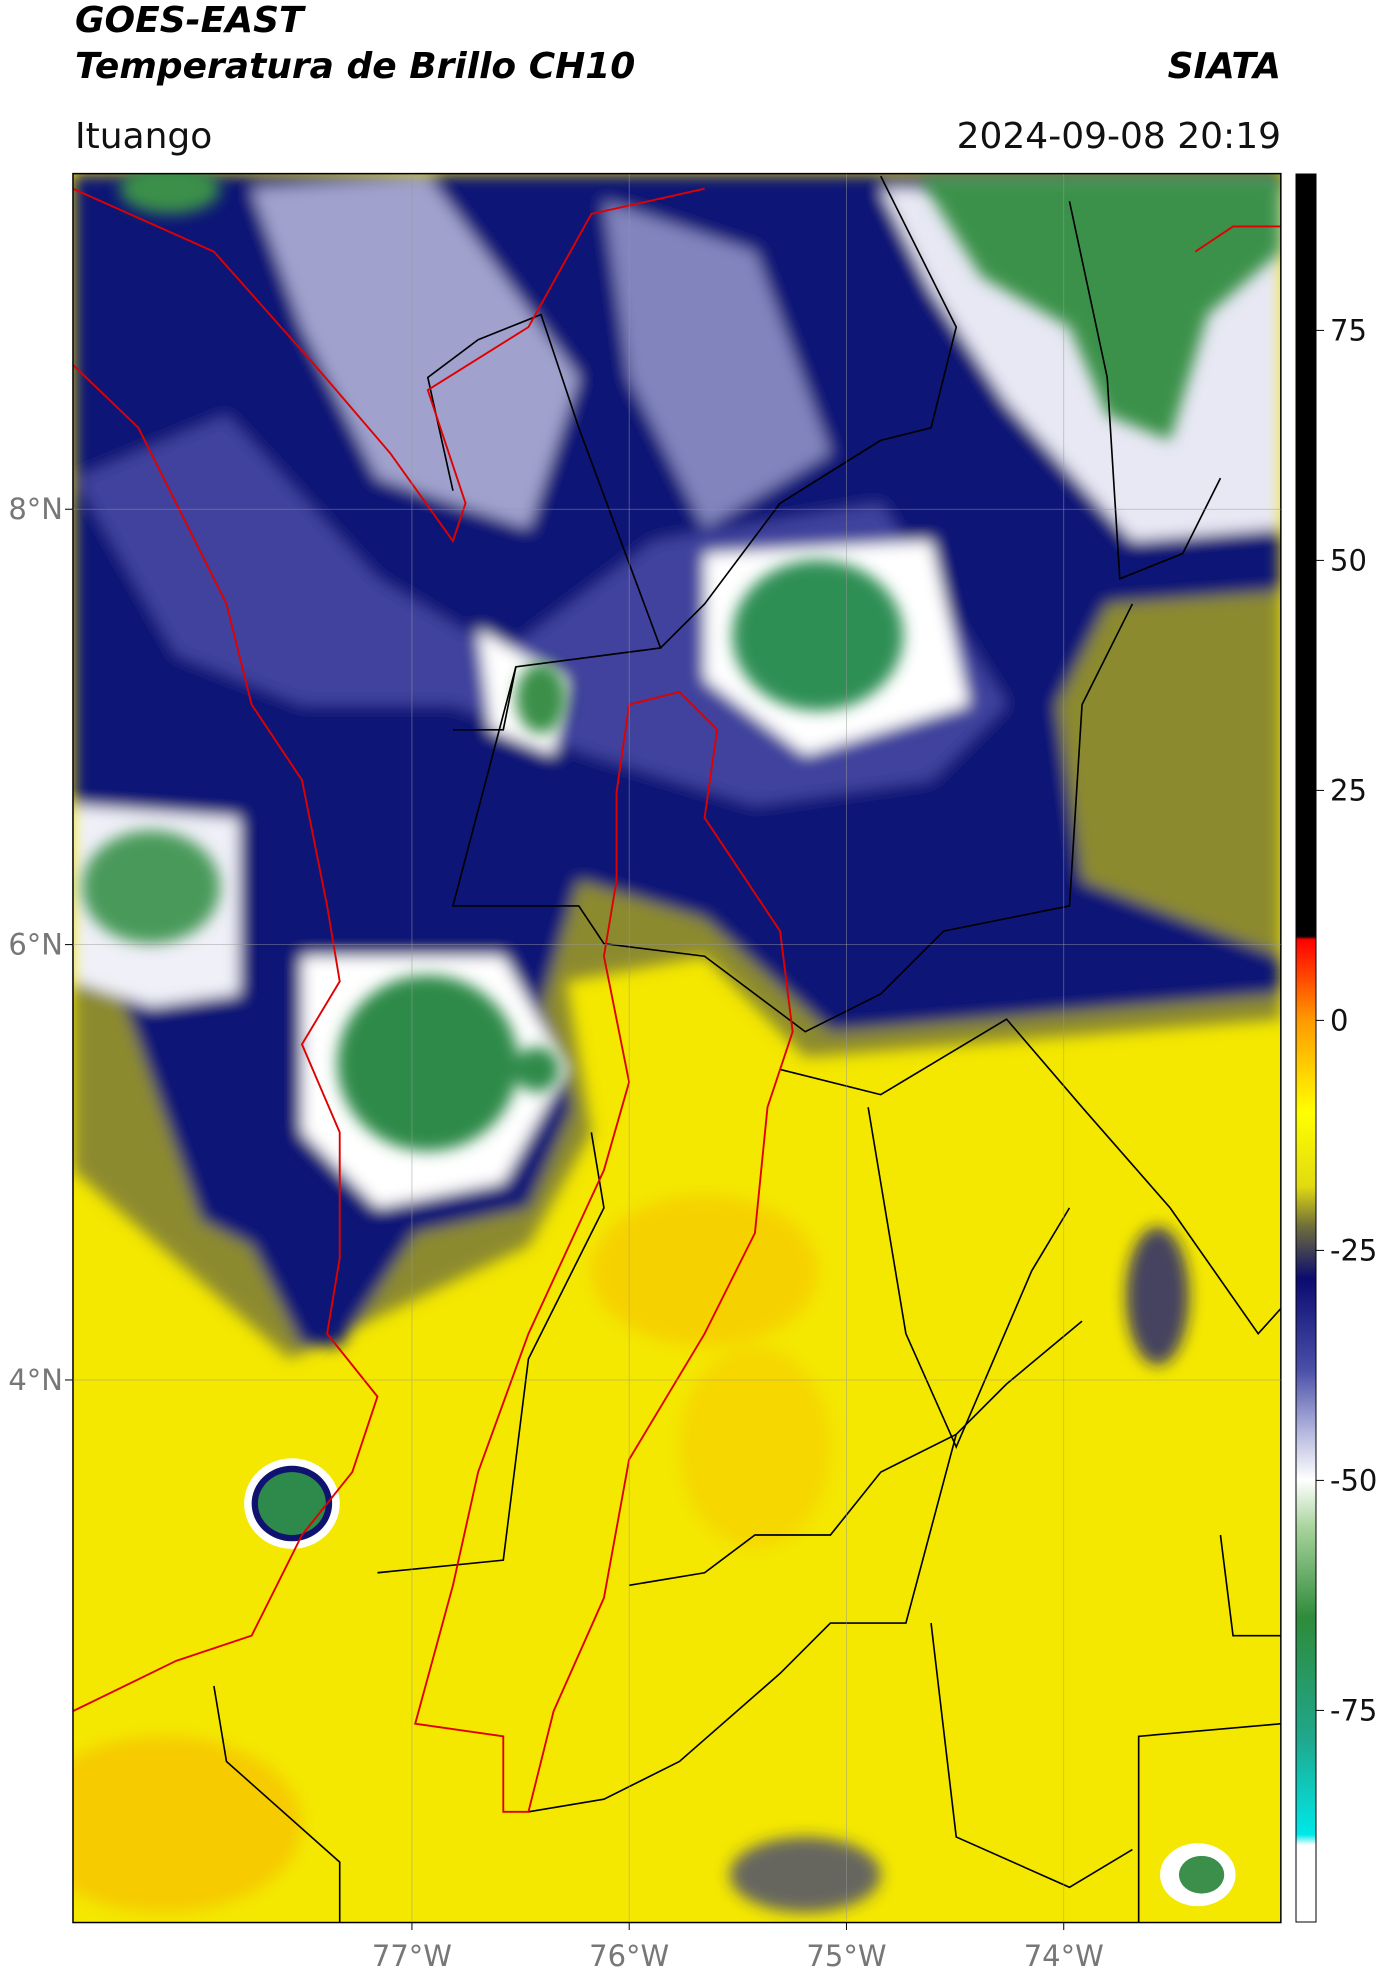 This screenshot has width=1384, height=1981. What do you see at coordinates (35, 945) in the screenshot?
I see `y-tick-label: 6°N` at bounding box center [35, 945].